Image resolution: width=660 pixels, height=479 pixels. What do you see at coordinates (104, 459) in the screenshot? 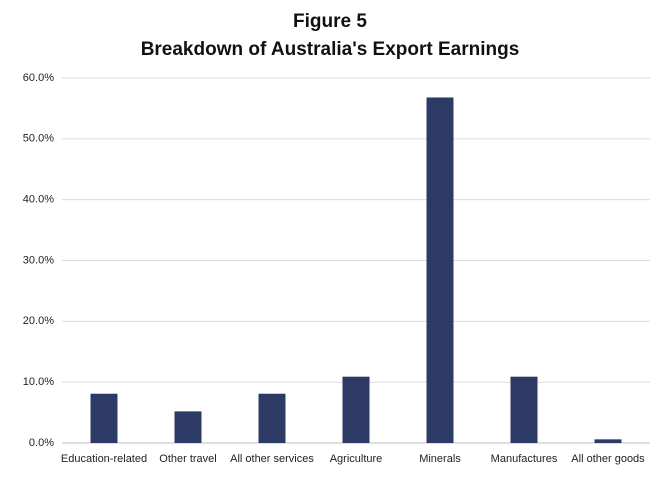
I see `x-tick-label: Education-related` at bounding box center [104, 459].